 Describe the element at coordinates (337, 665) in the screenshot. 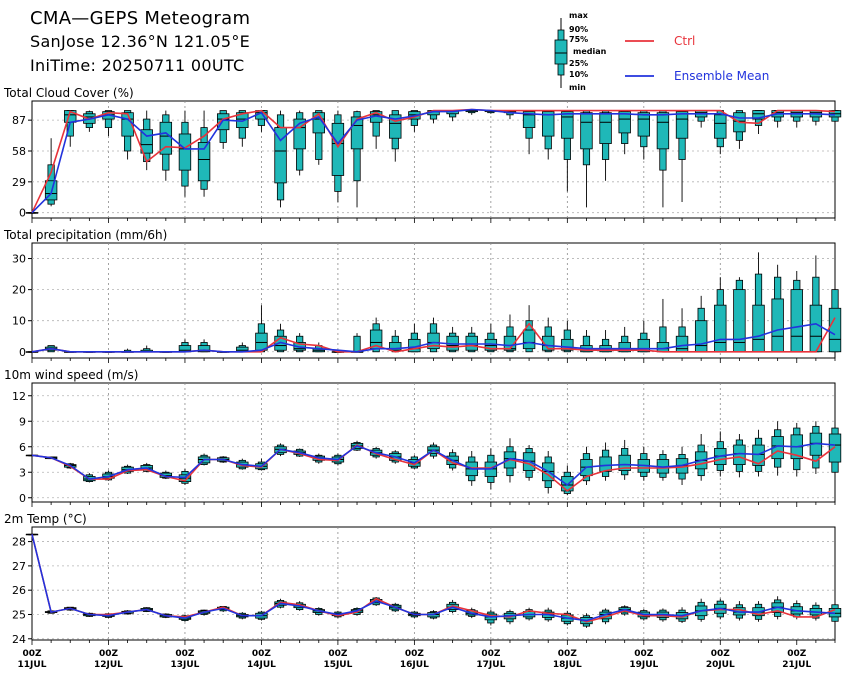

I see `x-tick-label-date: 15JUL` at that location.